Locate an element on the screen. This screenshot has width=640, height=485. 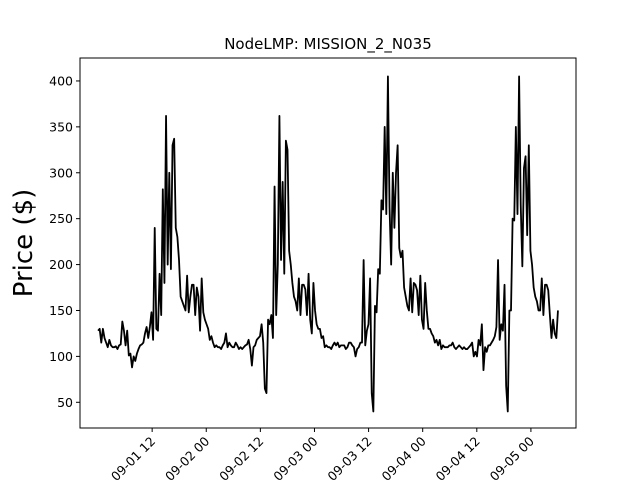
y-tick-label: 50 is located at coordinates (65, 402).